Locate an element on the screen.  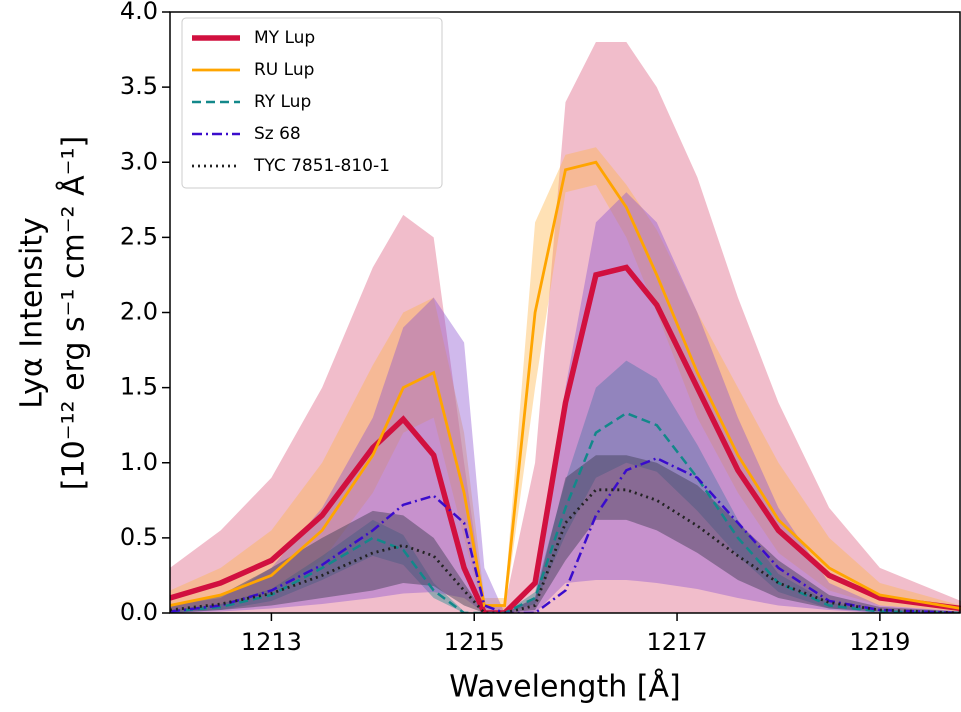
legend-label: Sz 68 is located at coordinates (277, 134).